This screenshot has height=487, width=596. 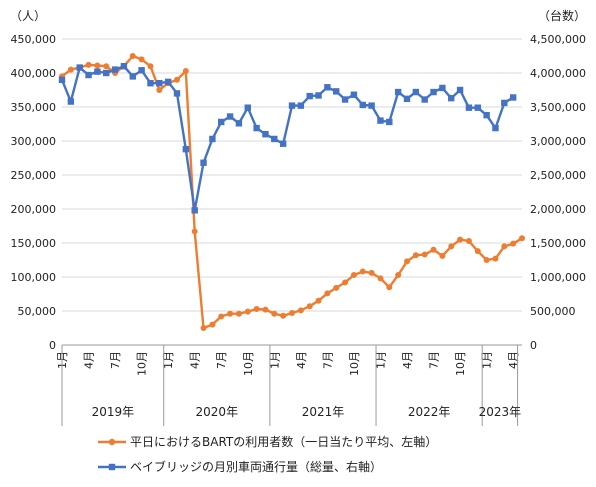 I want to click on year-label: 2021年, so click(x=323, y=412).